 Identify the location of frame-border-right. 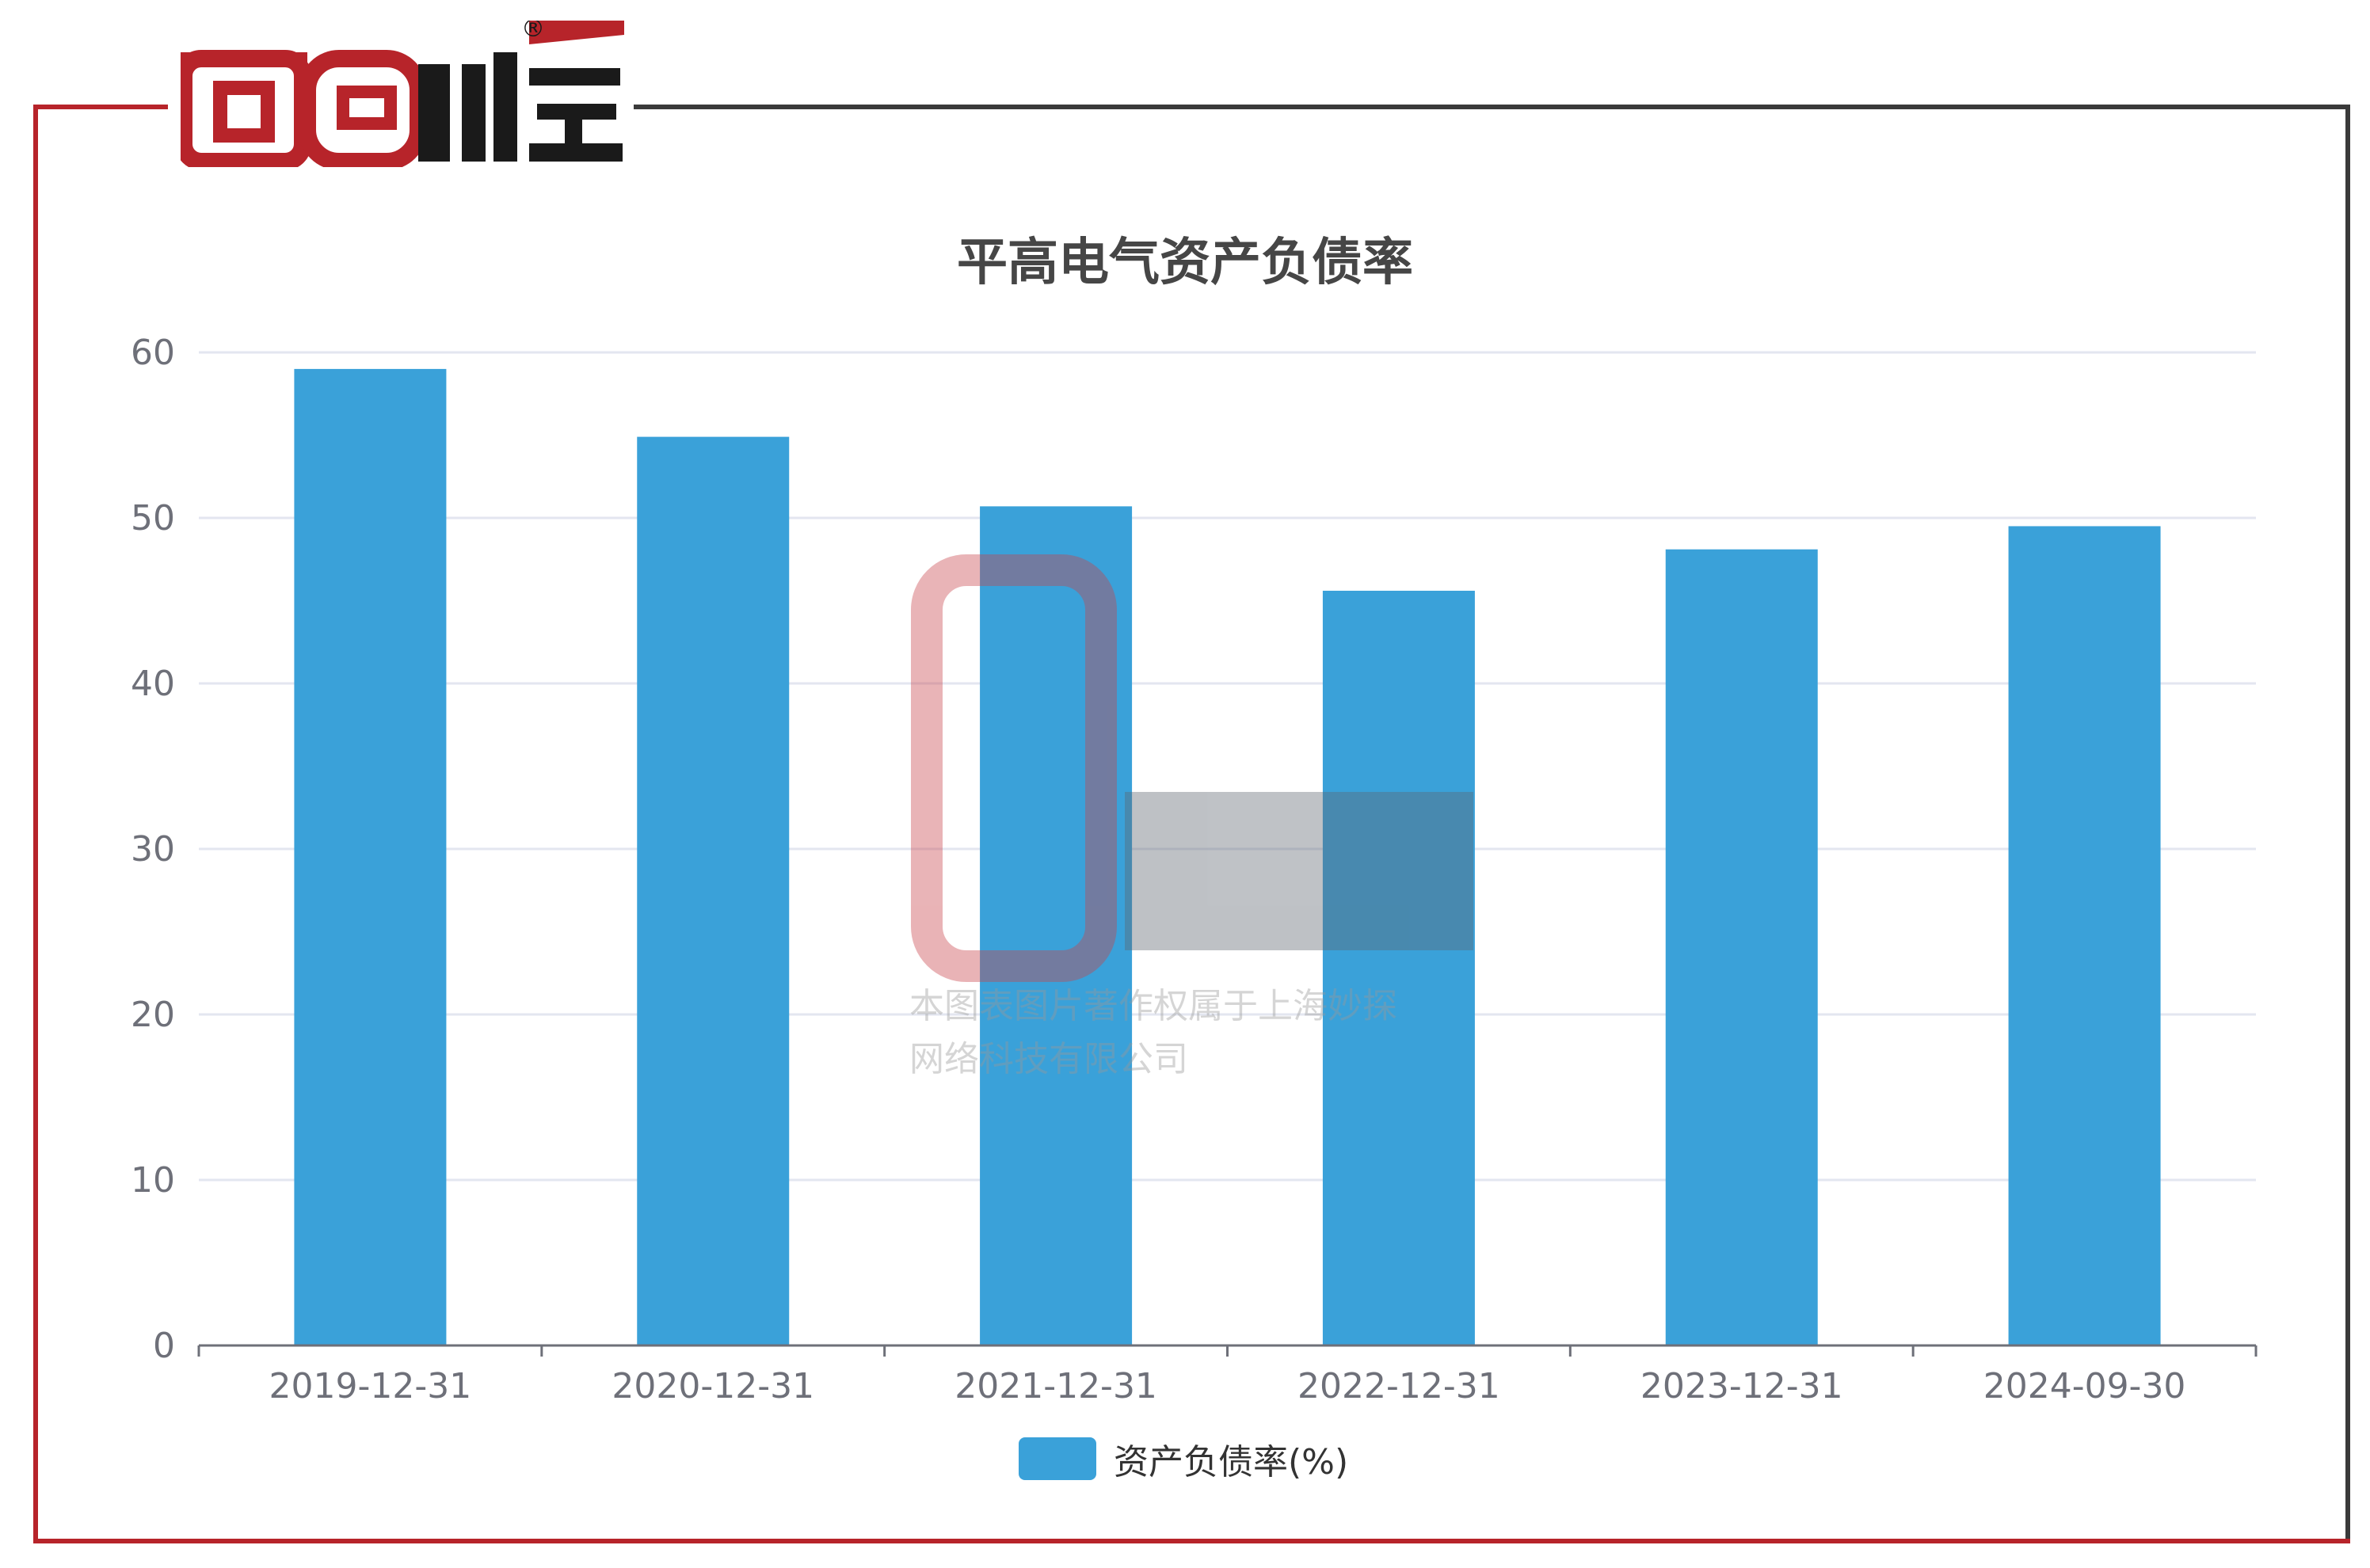
(2347, 824).